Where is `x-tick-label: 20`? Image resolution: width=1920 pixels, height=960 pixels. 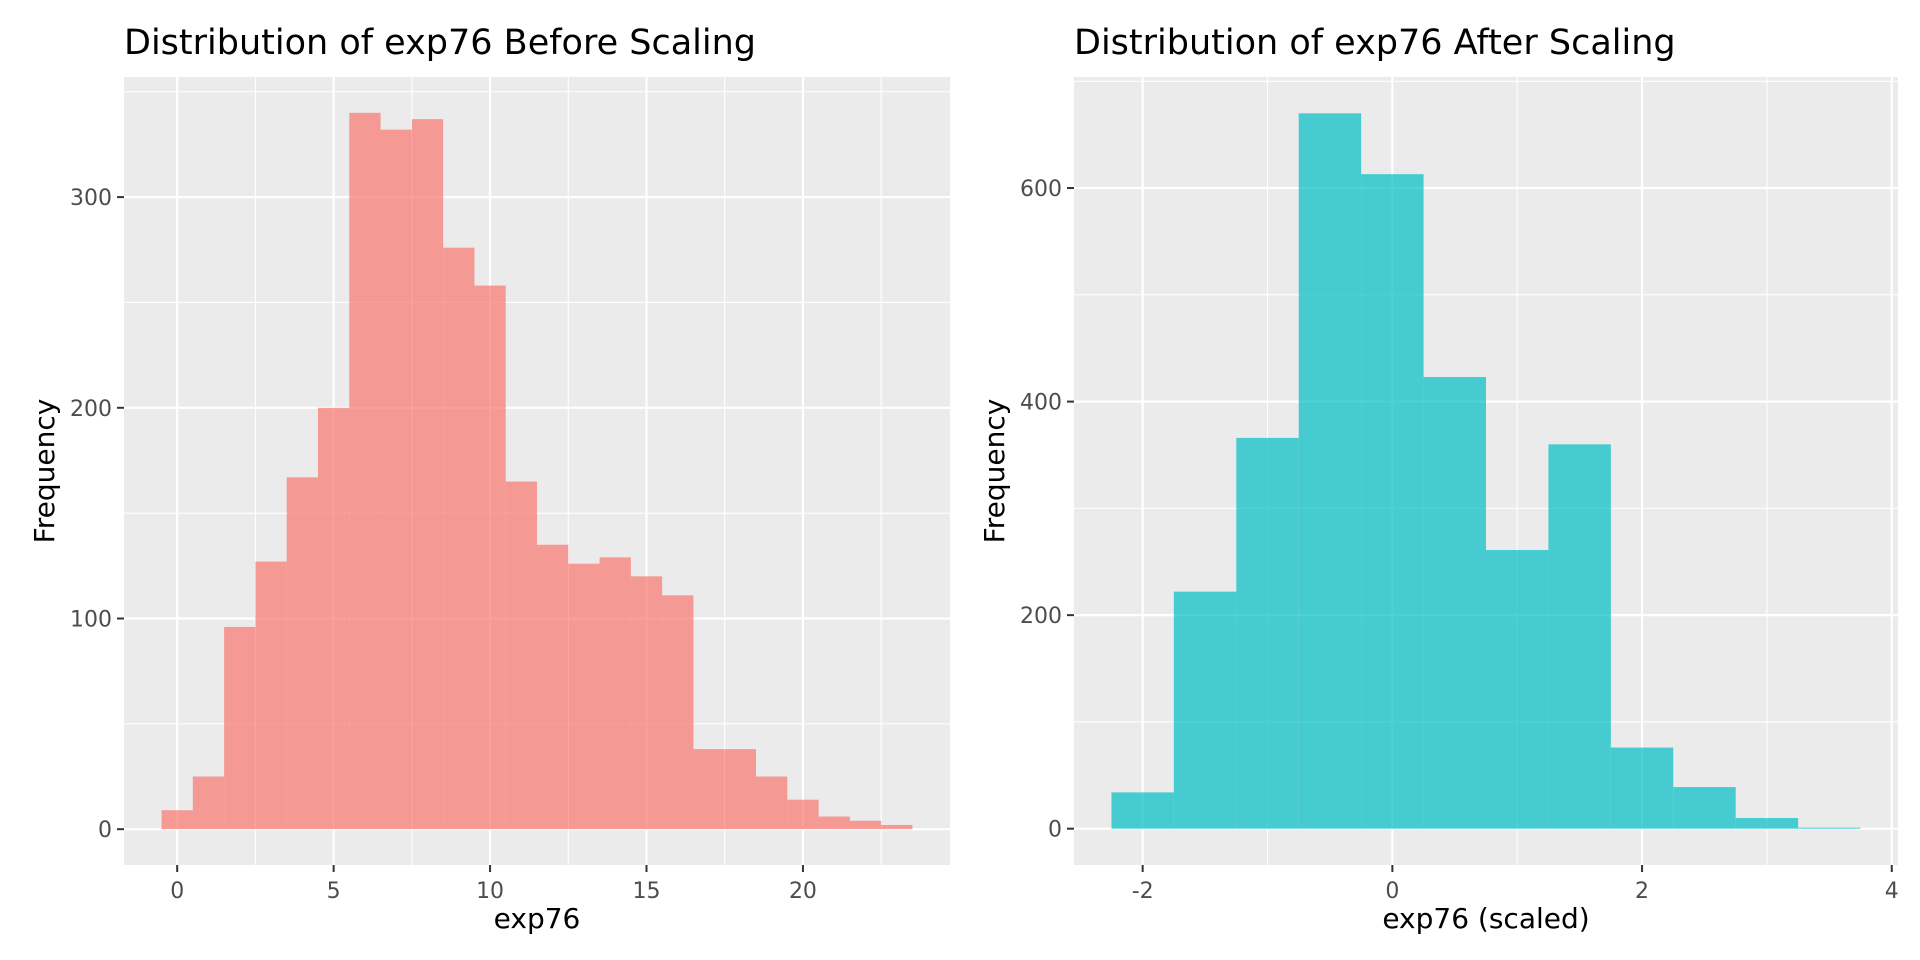 x-tick-label: 20 is located at coordinates (803, 891).